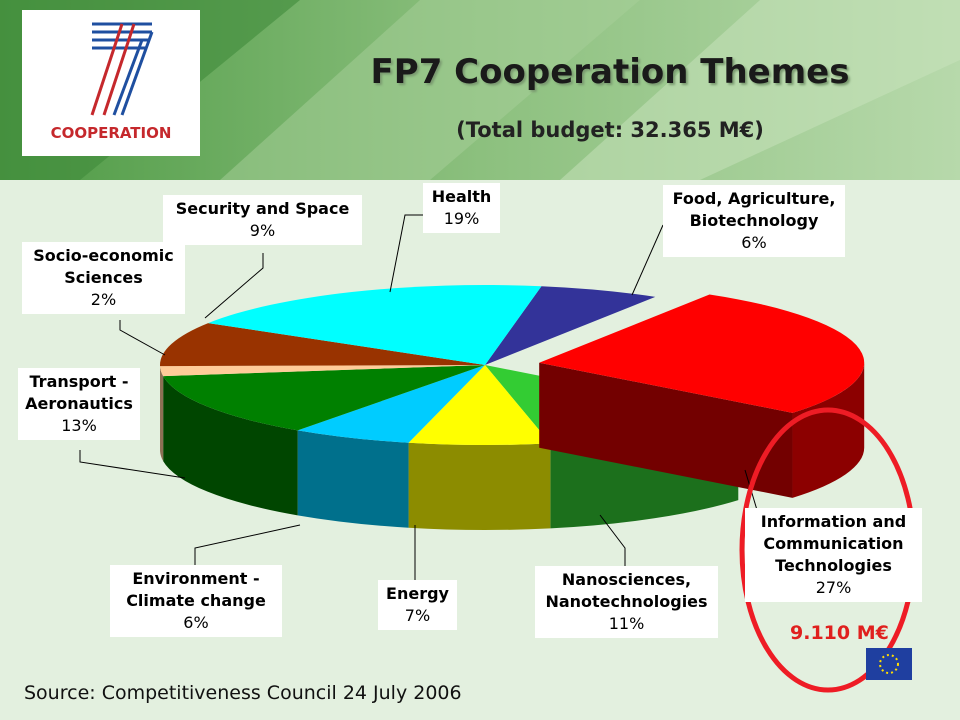 This screenshot has height=720, width=960. Describe the element at coordinates (103, 299) in the screenshot. I see `value-label: 2%` at that location.